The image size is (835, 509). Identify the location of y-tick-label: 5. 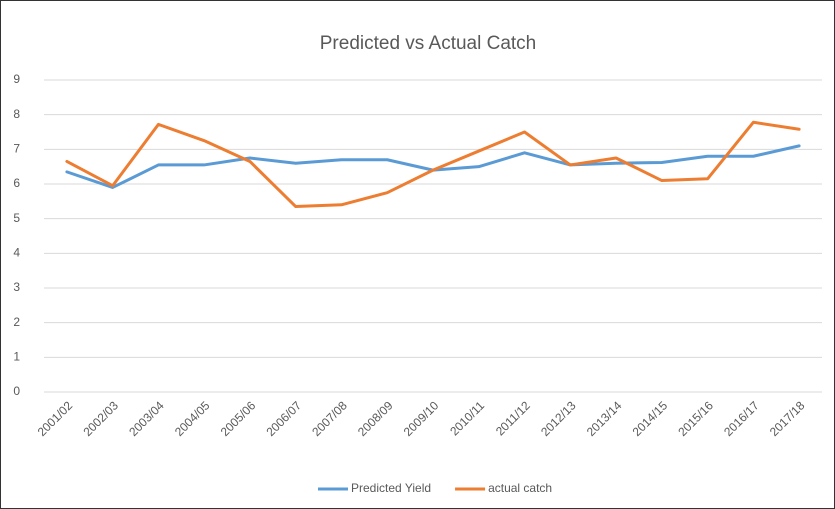
(16, 218).